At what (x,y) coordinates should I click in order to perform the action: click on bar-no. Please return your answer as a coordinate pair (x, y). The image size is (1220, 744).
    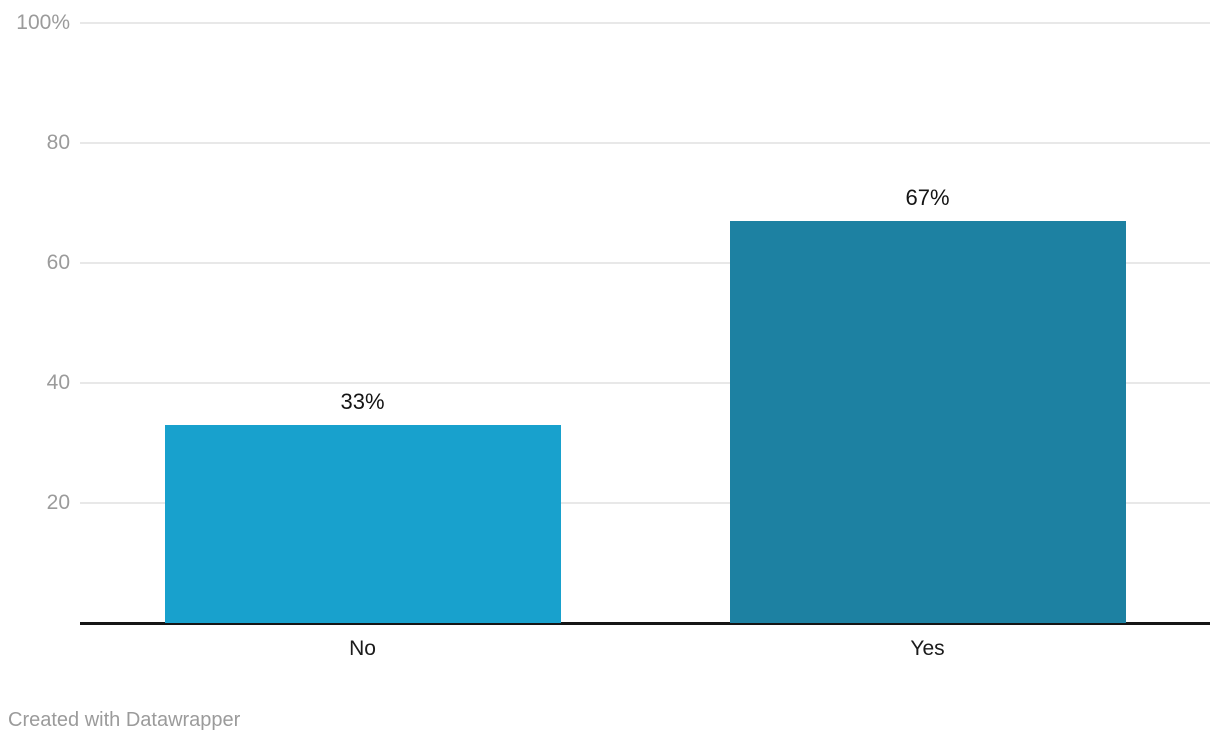
    Looking at the image, I should click on (362, 524).